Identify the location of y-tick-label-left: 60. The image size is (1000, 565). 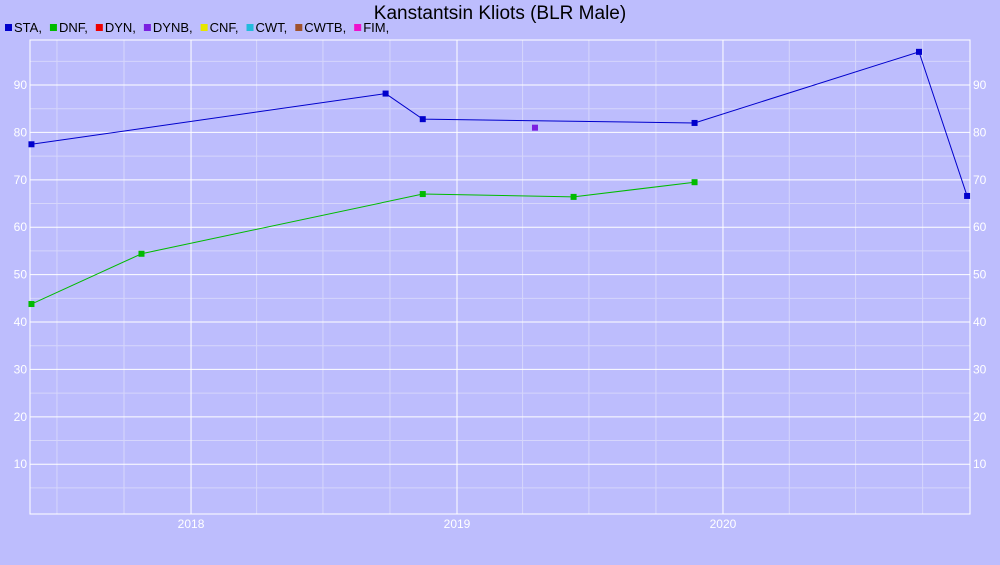
(21, 227).